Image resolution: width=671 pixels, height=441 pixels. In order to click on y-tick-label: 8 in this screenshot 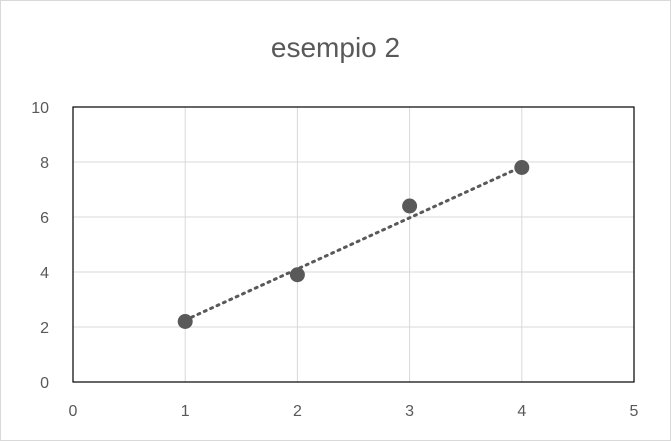, I will do `click(44, 163)`.